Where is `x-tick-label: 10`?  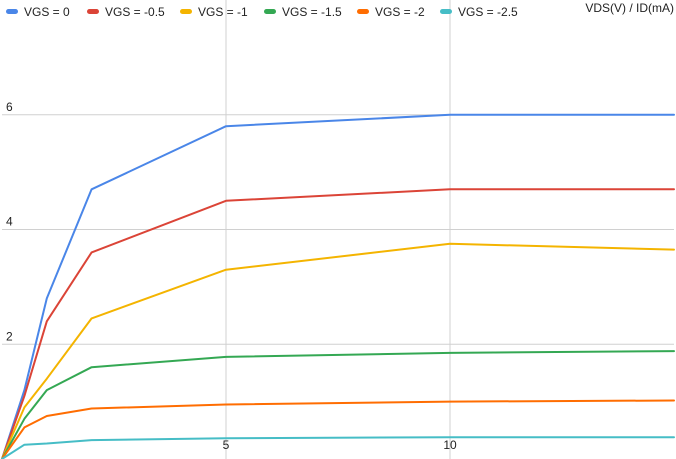
x-tick-label: 10 is located at coordinates (450, 445).